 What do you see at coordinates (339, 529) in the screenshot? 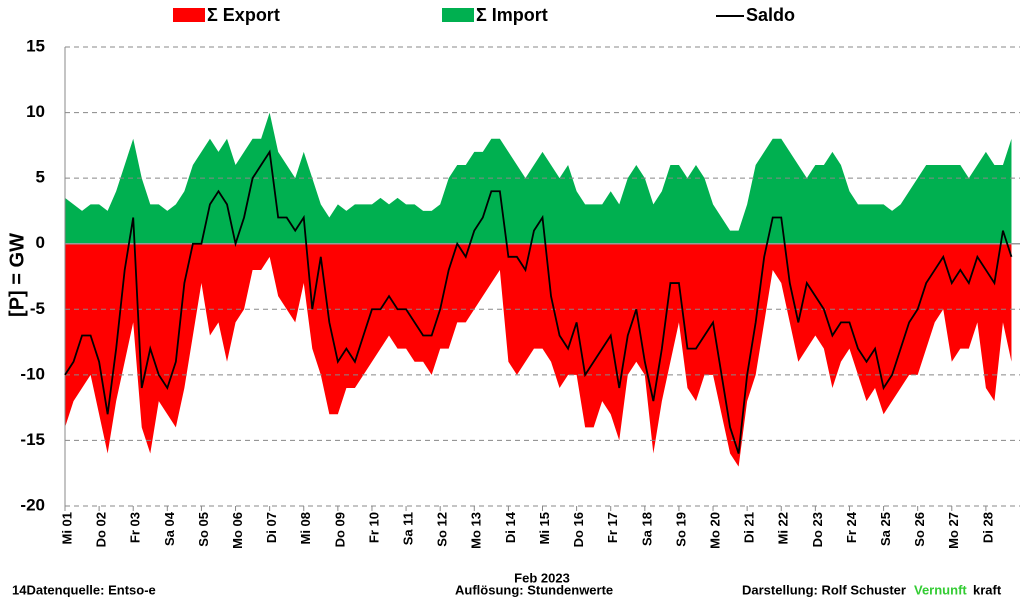
I see `x-tick-label: Do 09` at bounding box center [339, 529].